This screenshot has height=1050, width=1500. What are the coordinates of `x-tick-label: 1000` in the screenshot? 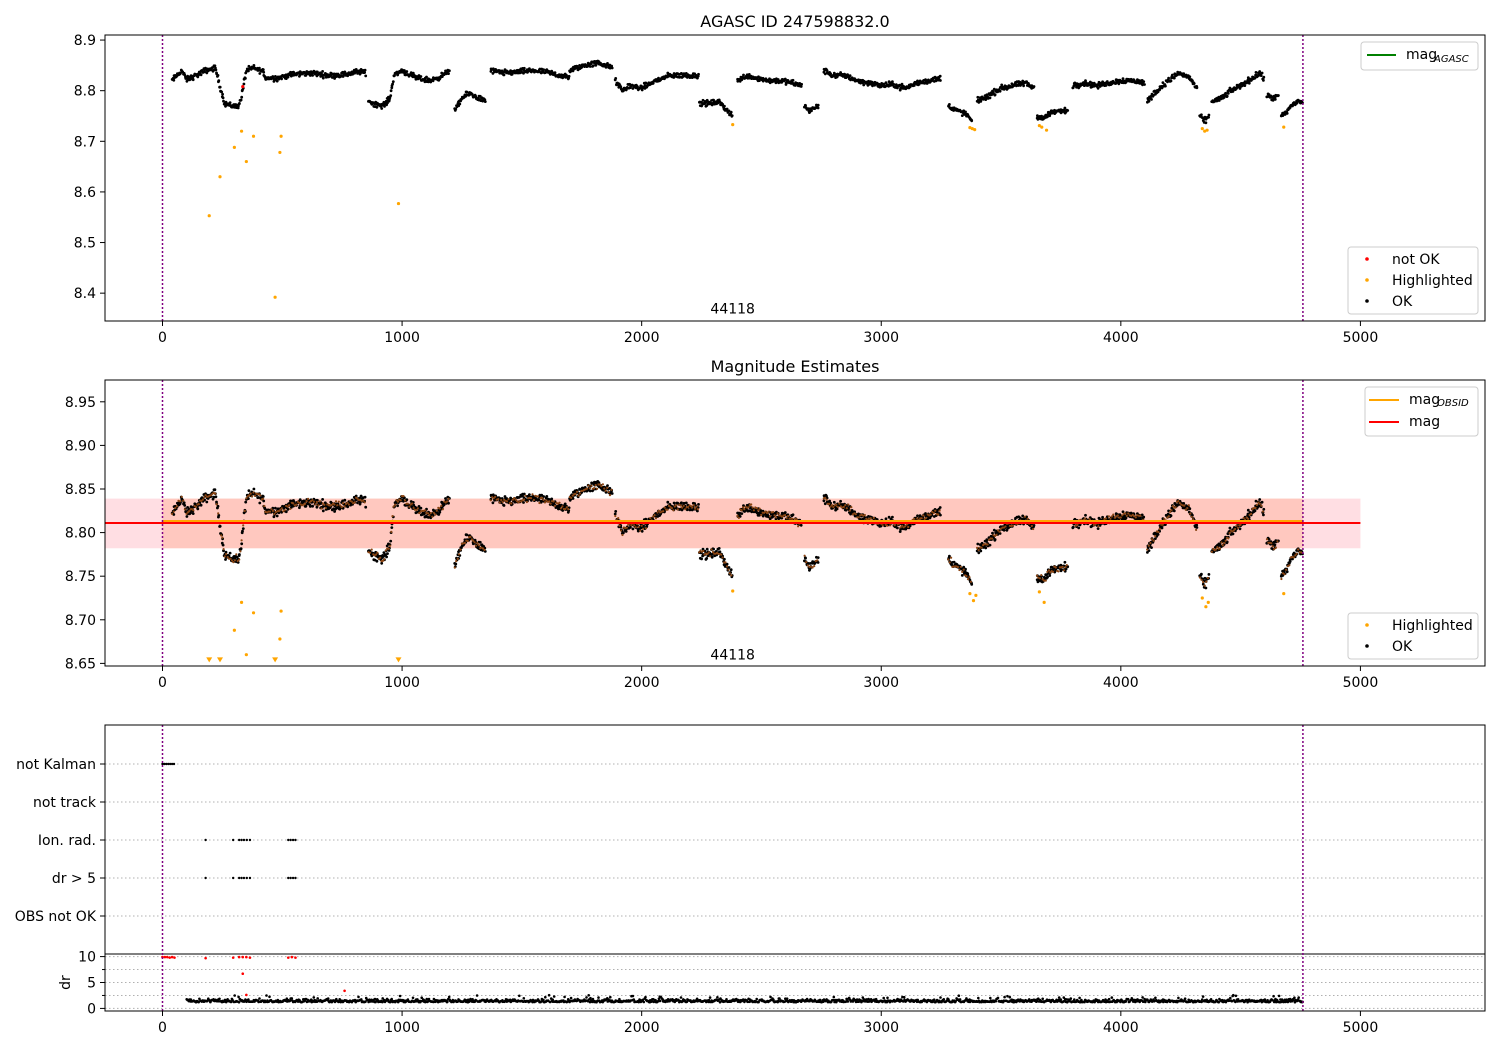 It's located at (402, 338).